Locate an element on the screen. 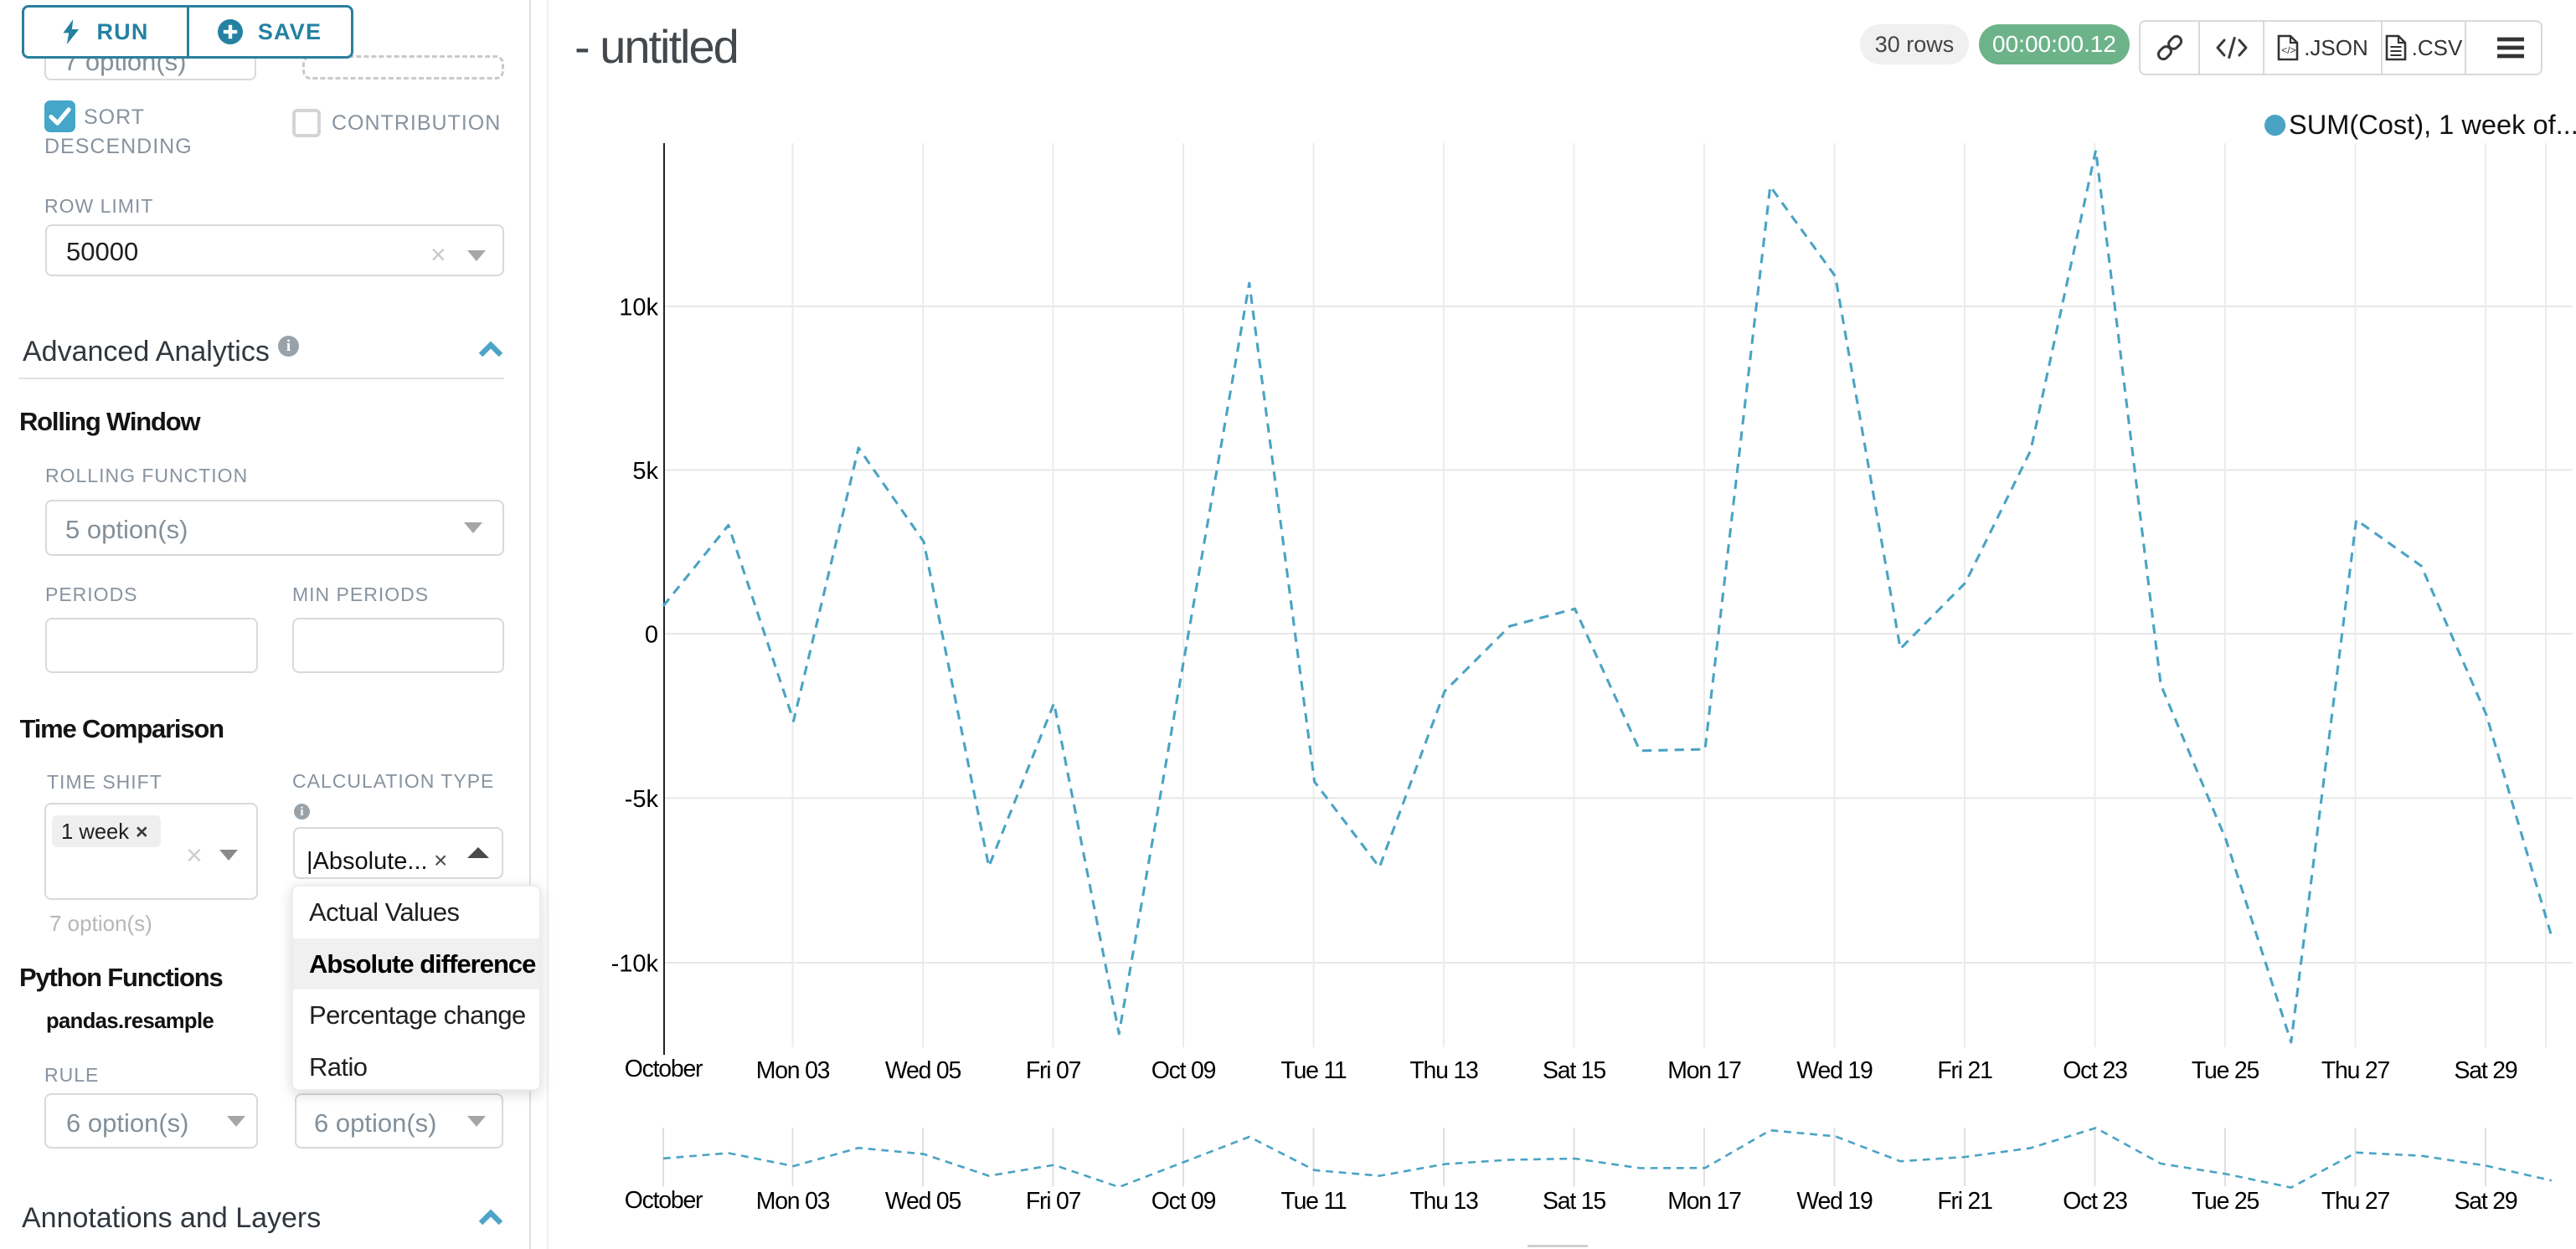 Image resolution: width=2576 pixels, height=1249 pixels. svg-text: 0 is located at coordinates (651, 634).